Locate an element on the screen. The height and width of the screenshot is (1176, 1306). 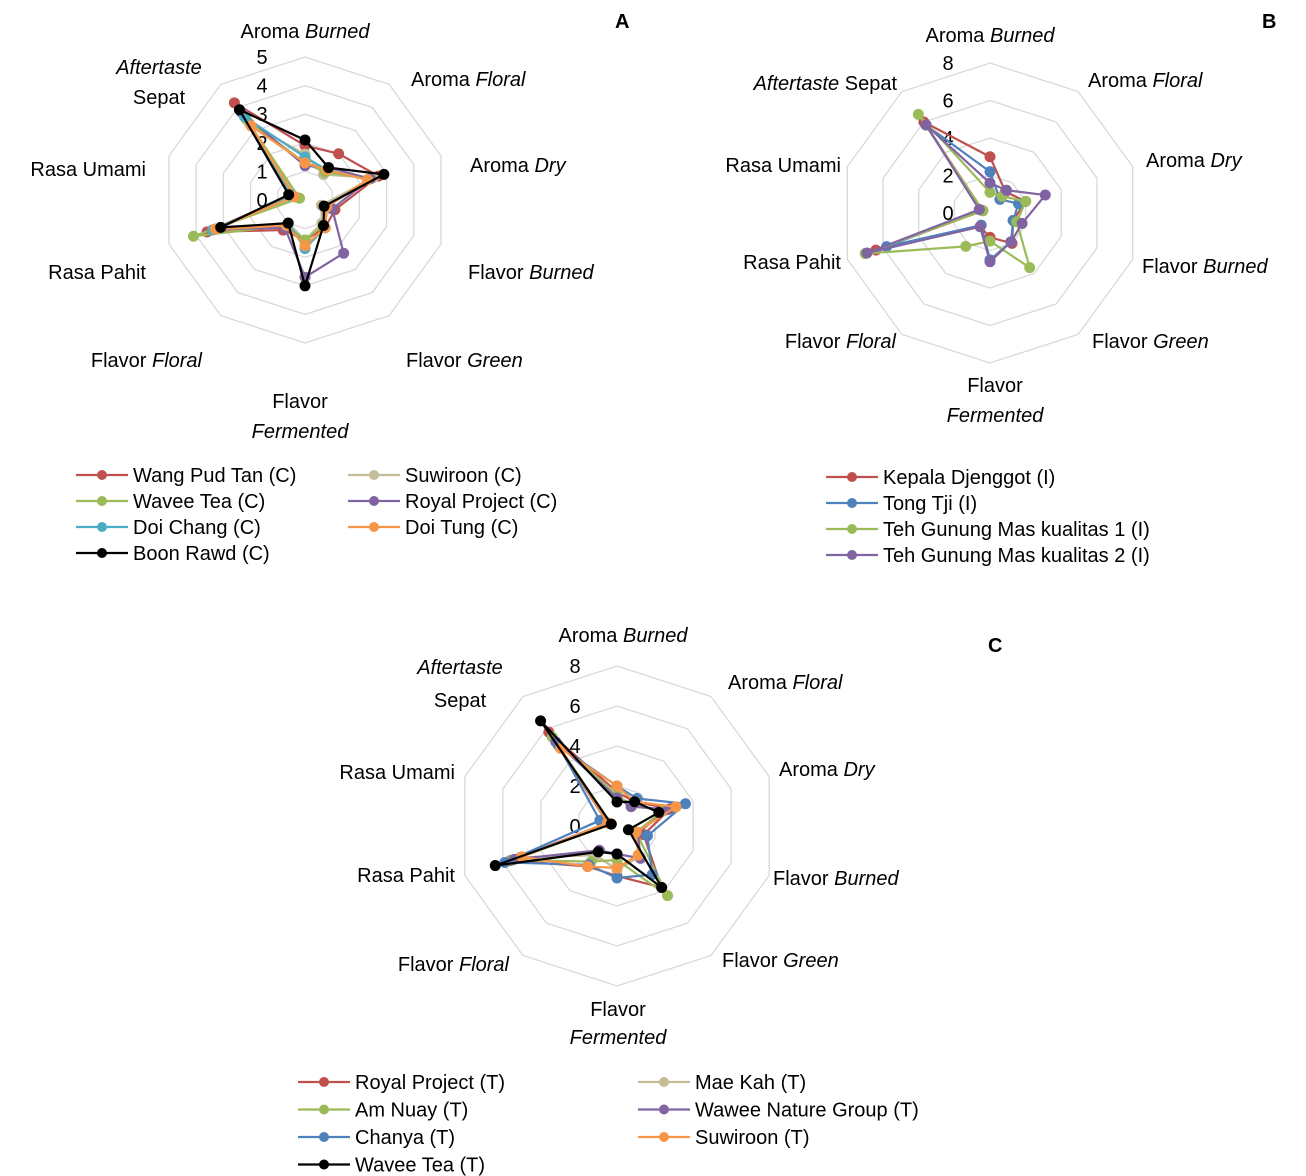
tick-label: 4 is located at coordinates (261, 87).